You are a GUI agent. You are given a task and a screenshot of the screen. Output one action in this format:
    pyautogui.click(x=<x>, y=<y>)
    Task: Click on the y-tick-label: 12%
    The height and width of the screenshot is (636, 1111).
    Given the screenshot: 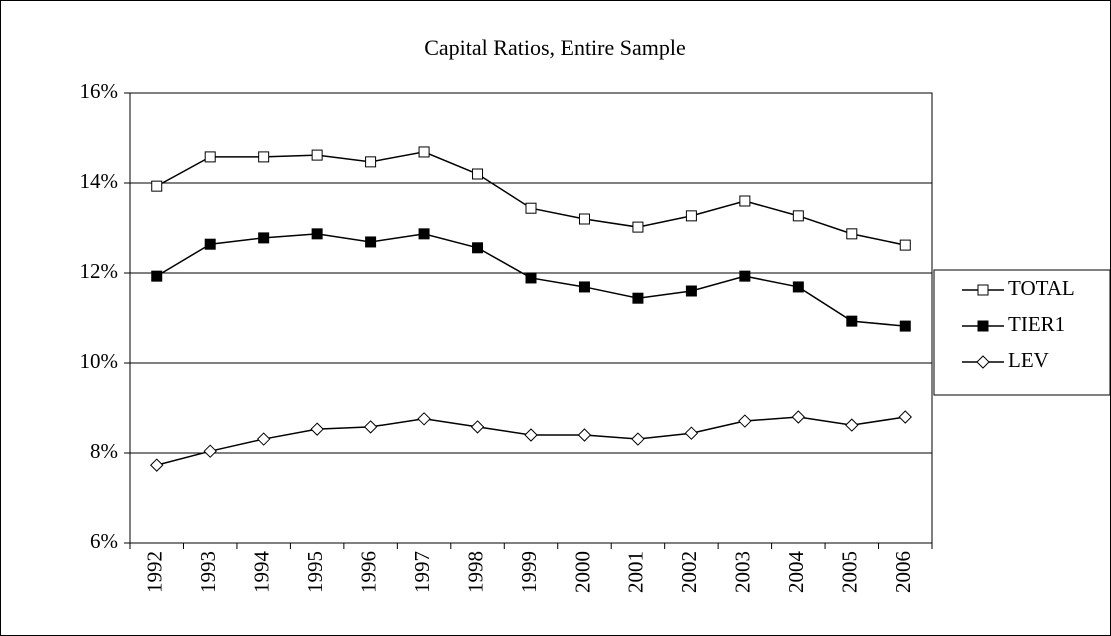 What is the action you would take?
    pyautogui.click(x=99, y=271)
    